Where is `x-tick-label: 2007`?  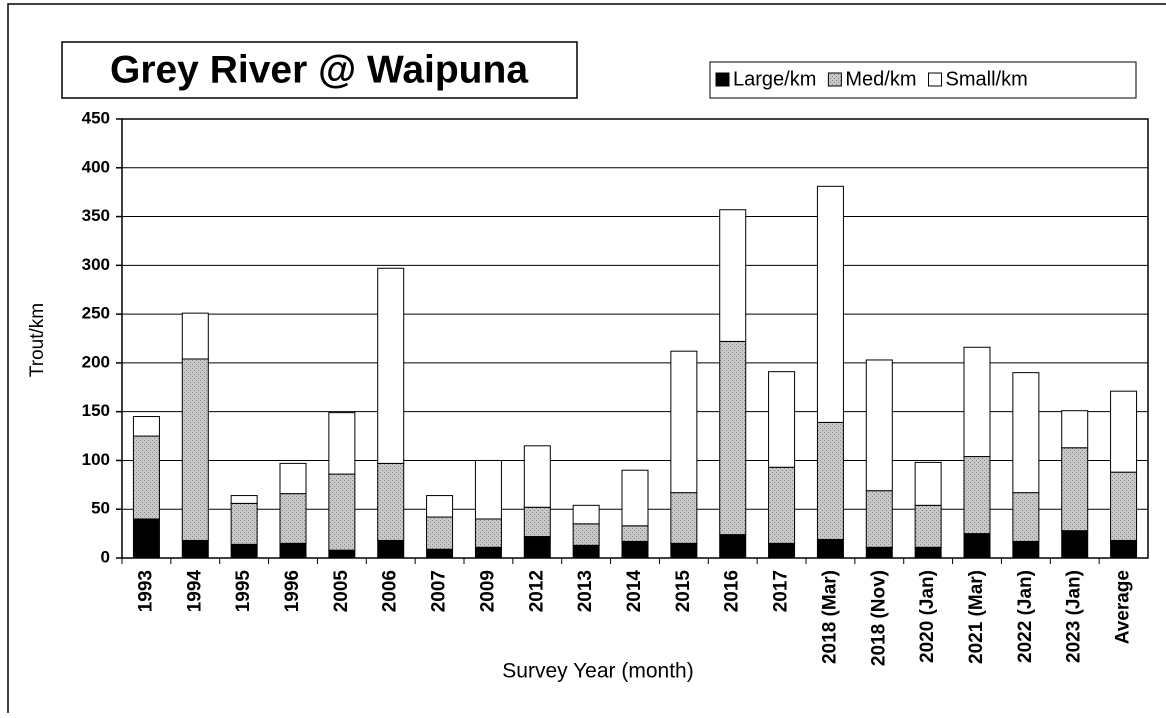 x-tick-label: 2007 is located at coordinates (439, 591).